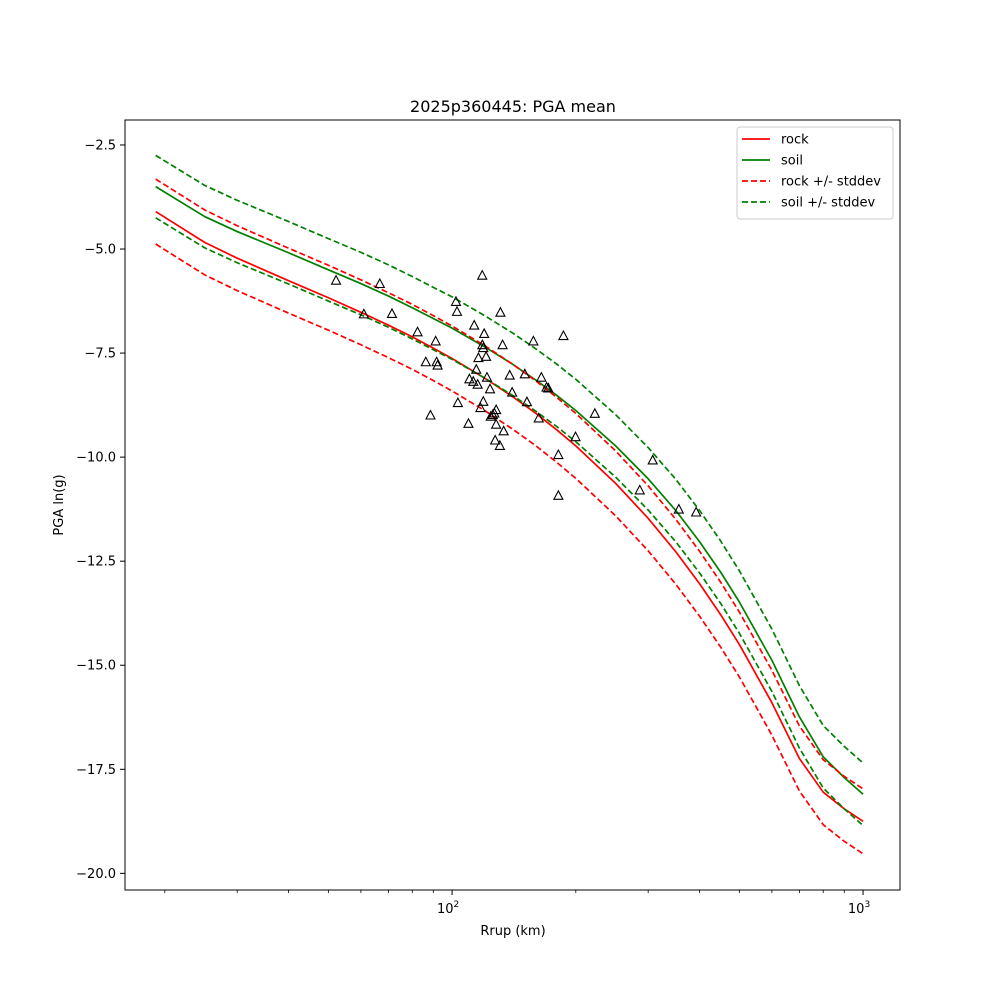 The width and height of the screenshot is (1000, 1000). Describe the element at coordinates (512, 931) in the screenshot. I see `x-axis-label: Rrup (km)` at that location.